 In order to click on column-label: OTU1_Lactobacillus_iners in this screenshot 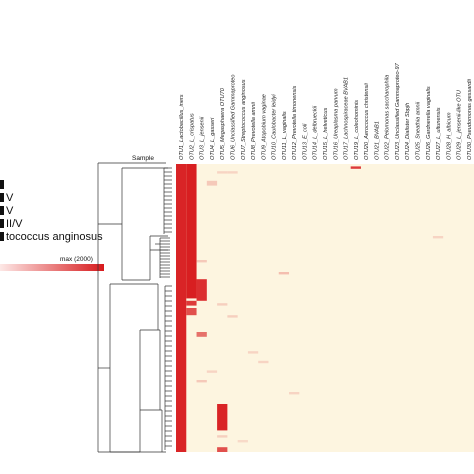, I will do `click(182, 127)`.